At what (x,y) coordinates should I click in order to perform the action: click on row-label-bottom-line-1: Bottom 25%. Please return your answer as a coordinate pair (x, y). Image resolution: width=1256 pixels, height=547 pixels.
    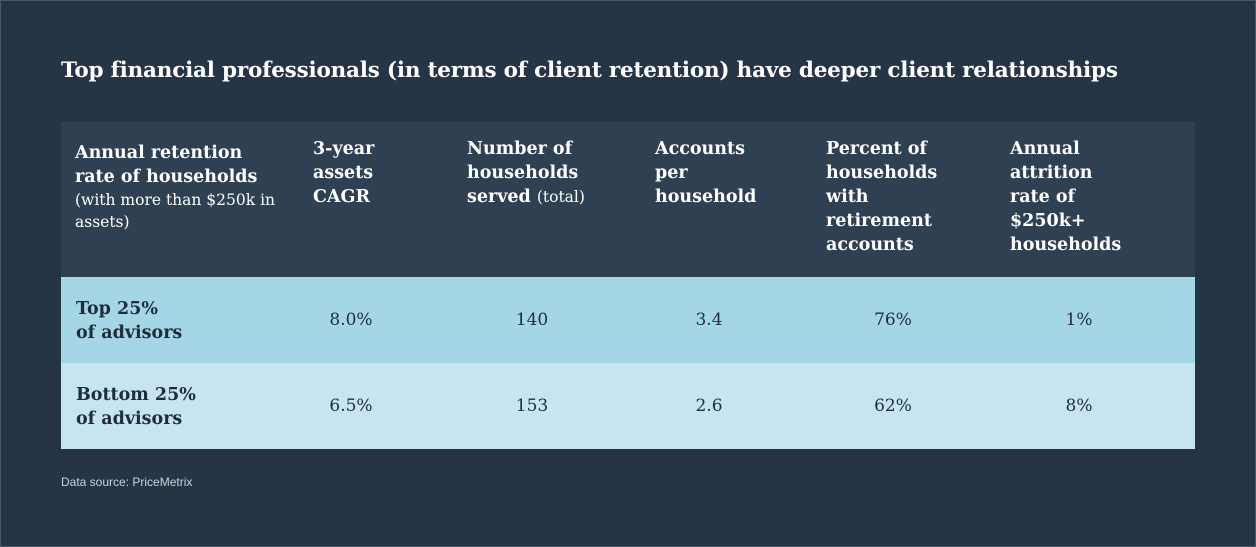
    Looking at the image, I should click on (136, 395).